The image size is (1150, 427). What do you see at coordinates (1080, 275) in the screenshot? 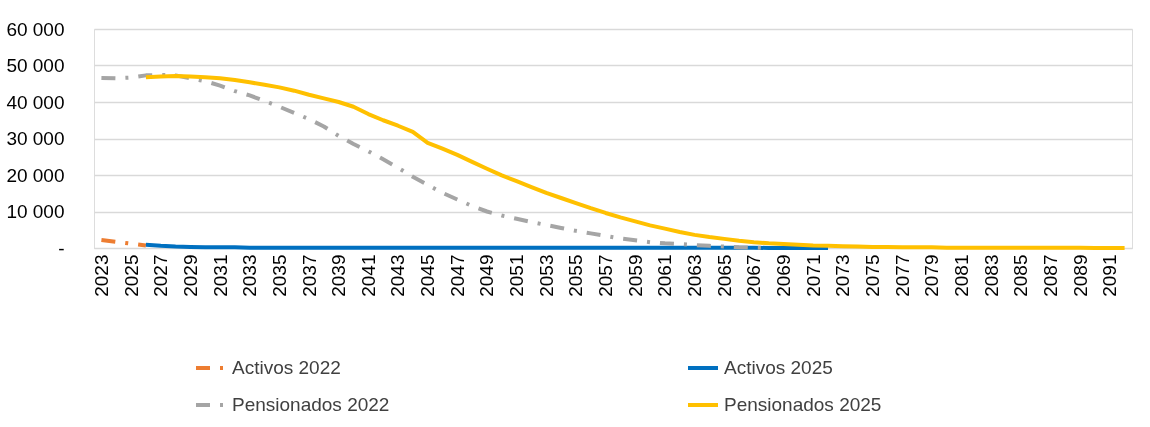
I see `x-tick-label: 2089` at bounding box center [1080, 275].